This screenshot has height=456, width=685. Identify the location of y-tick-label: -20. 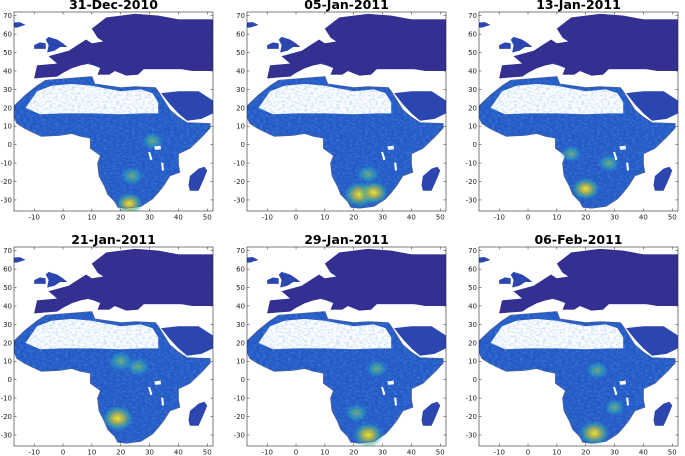
(239, 182).